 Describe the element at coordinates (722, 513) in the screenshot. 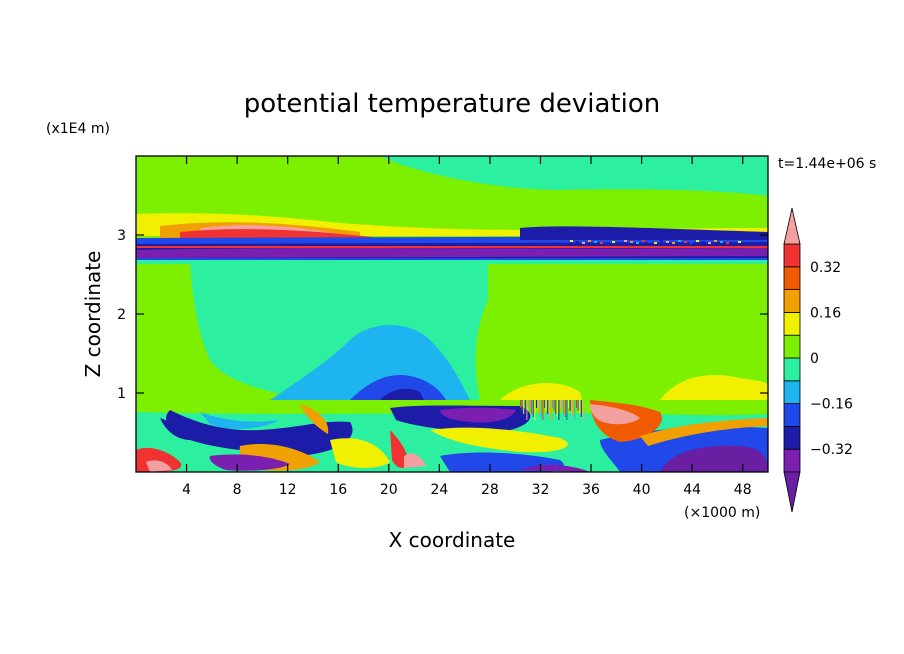

I see `x-unit-label: (×1000 m)` at that location.